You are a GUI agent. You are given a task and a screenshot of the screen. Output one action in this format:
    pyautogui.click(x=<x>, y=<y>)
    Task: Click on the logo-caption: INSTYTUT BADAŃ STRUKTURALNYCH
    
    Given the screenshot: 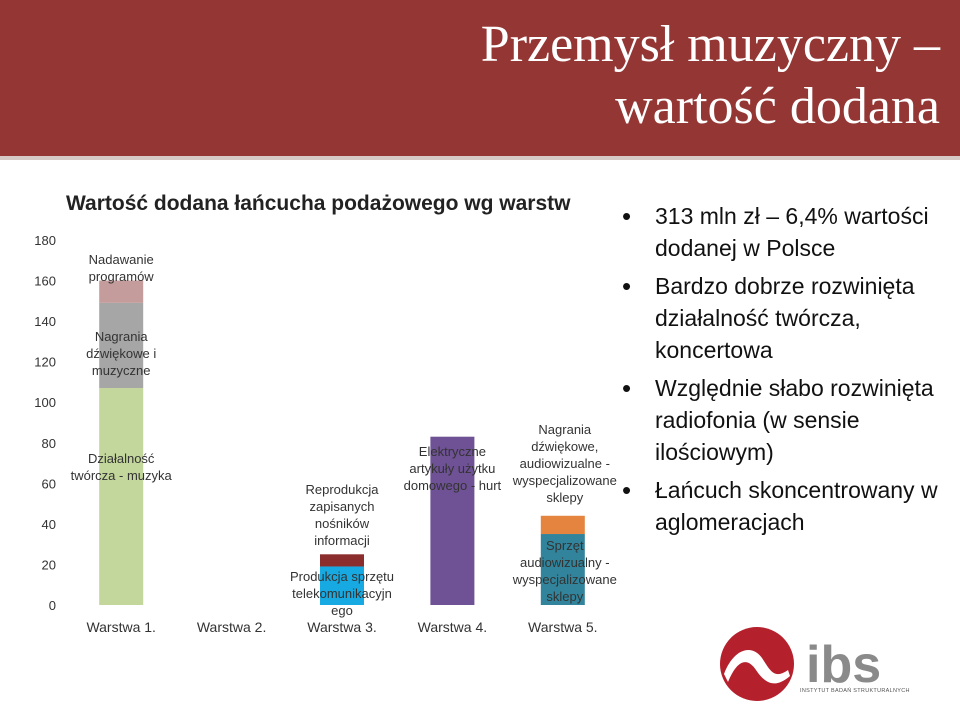 What is the action you would take?
    pyautogui.click(x=855, y=691)
    